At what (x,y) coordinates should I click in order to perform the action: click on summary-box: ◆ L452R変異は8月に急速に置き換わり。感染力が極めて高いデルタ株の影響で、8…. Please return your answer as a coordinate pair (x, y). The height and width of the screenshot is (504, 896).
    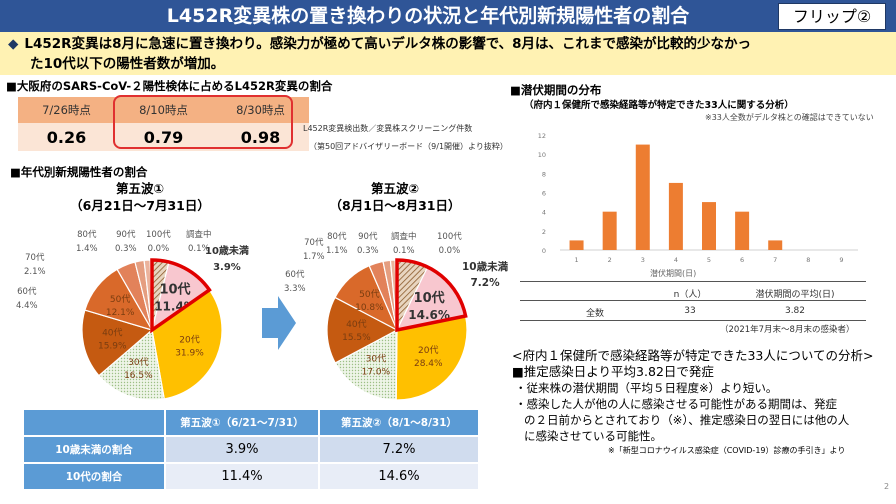
    Looking at the image, I should click on (448, 53).